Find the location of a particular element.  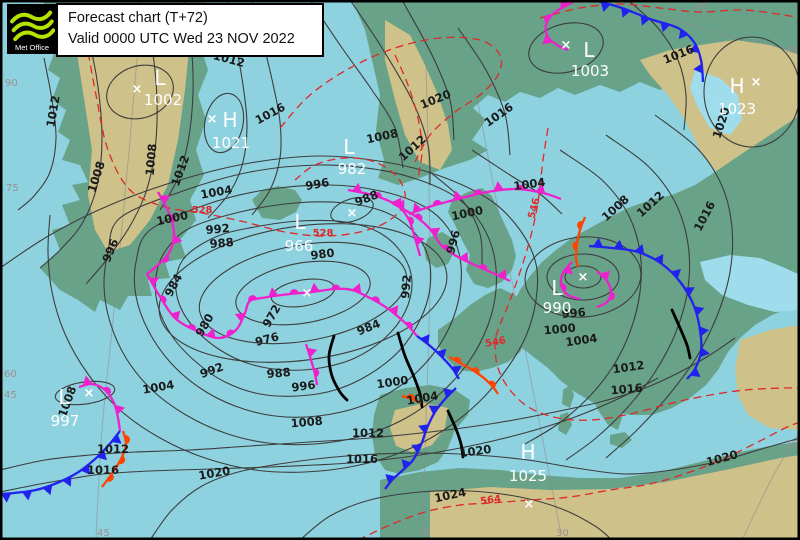

chart-title: Forecast chart (T+72) is located at coordinates (138, 18).